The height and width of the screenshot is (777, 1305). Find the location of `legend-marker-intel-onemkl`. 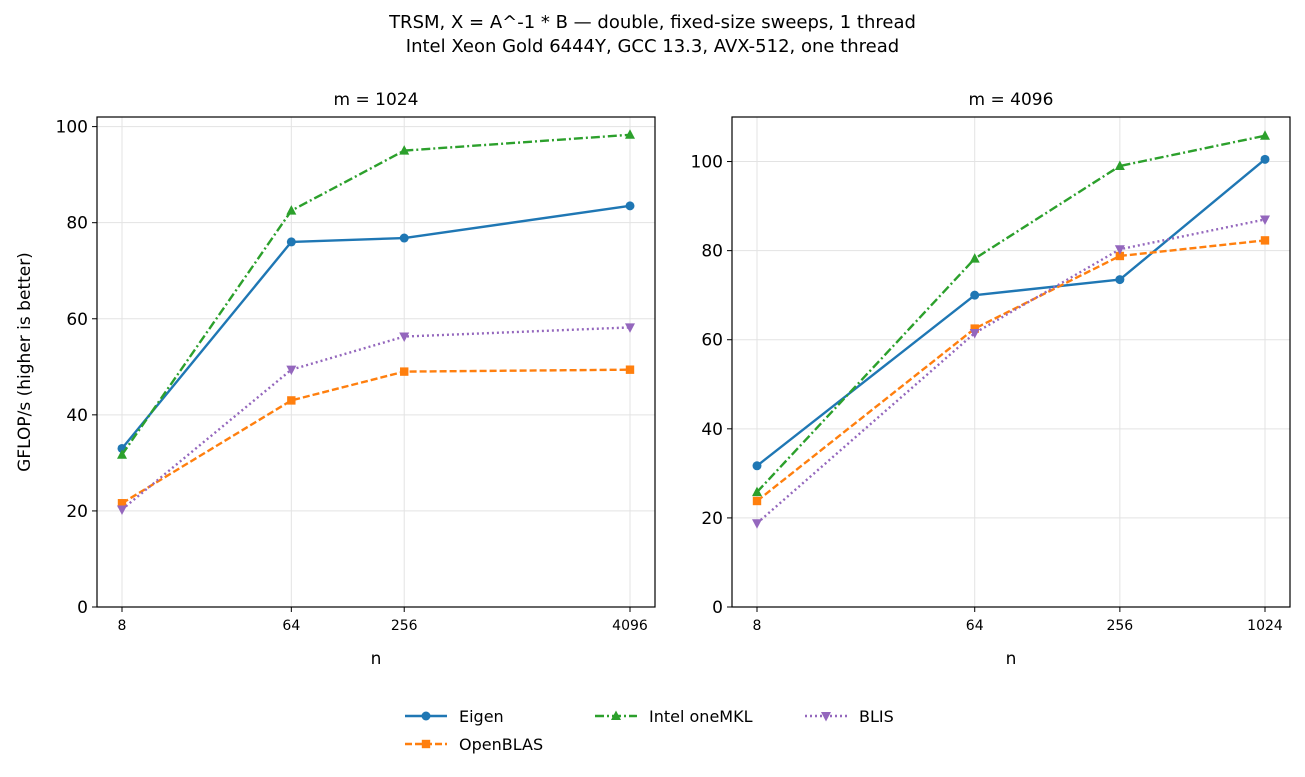

legend-marker-intel-onemkl is located at coordinates (616, 715).